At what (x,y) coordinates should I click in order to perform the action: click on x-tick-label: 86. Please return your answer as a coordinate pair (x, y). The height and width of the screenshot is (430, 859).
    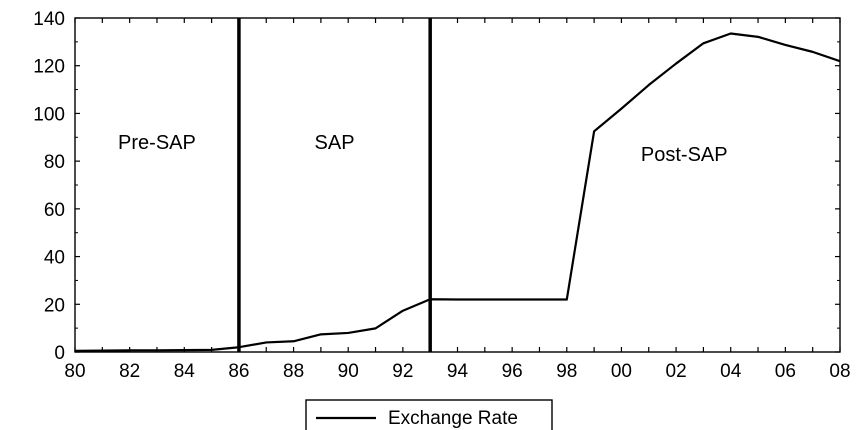
    Looking at the image, I should click on (238, 371).